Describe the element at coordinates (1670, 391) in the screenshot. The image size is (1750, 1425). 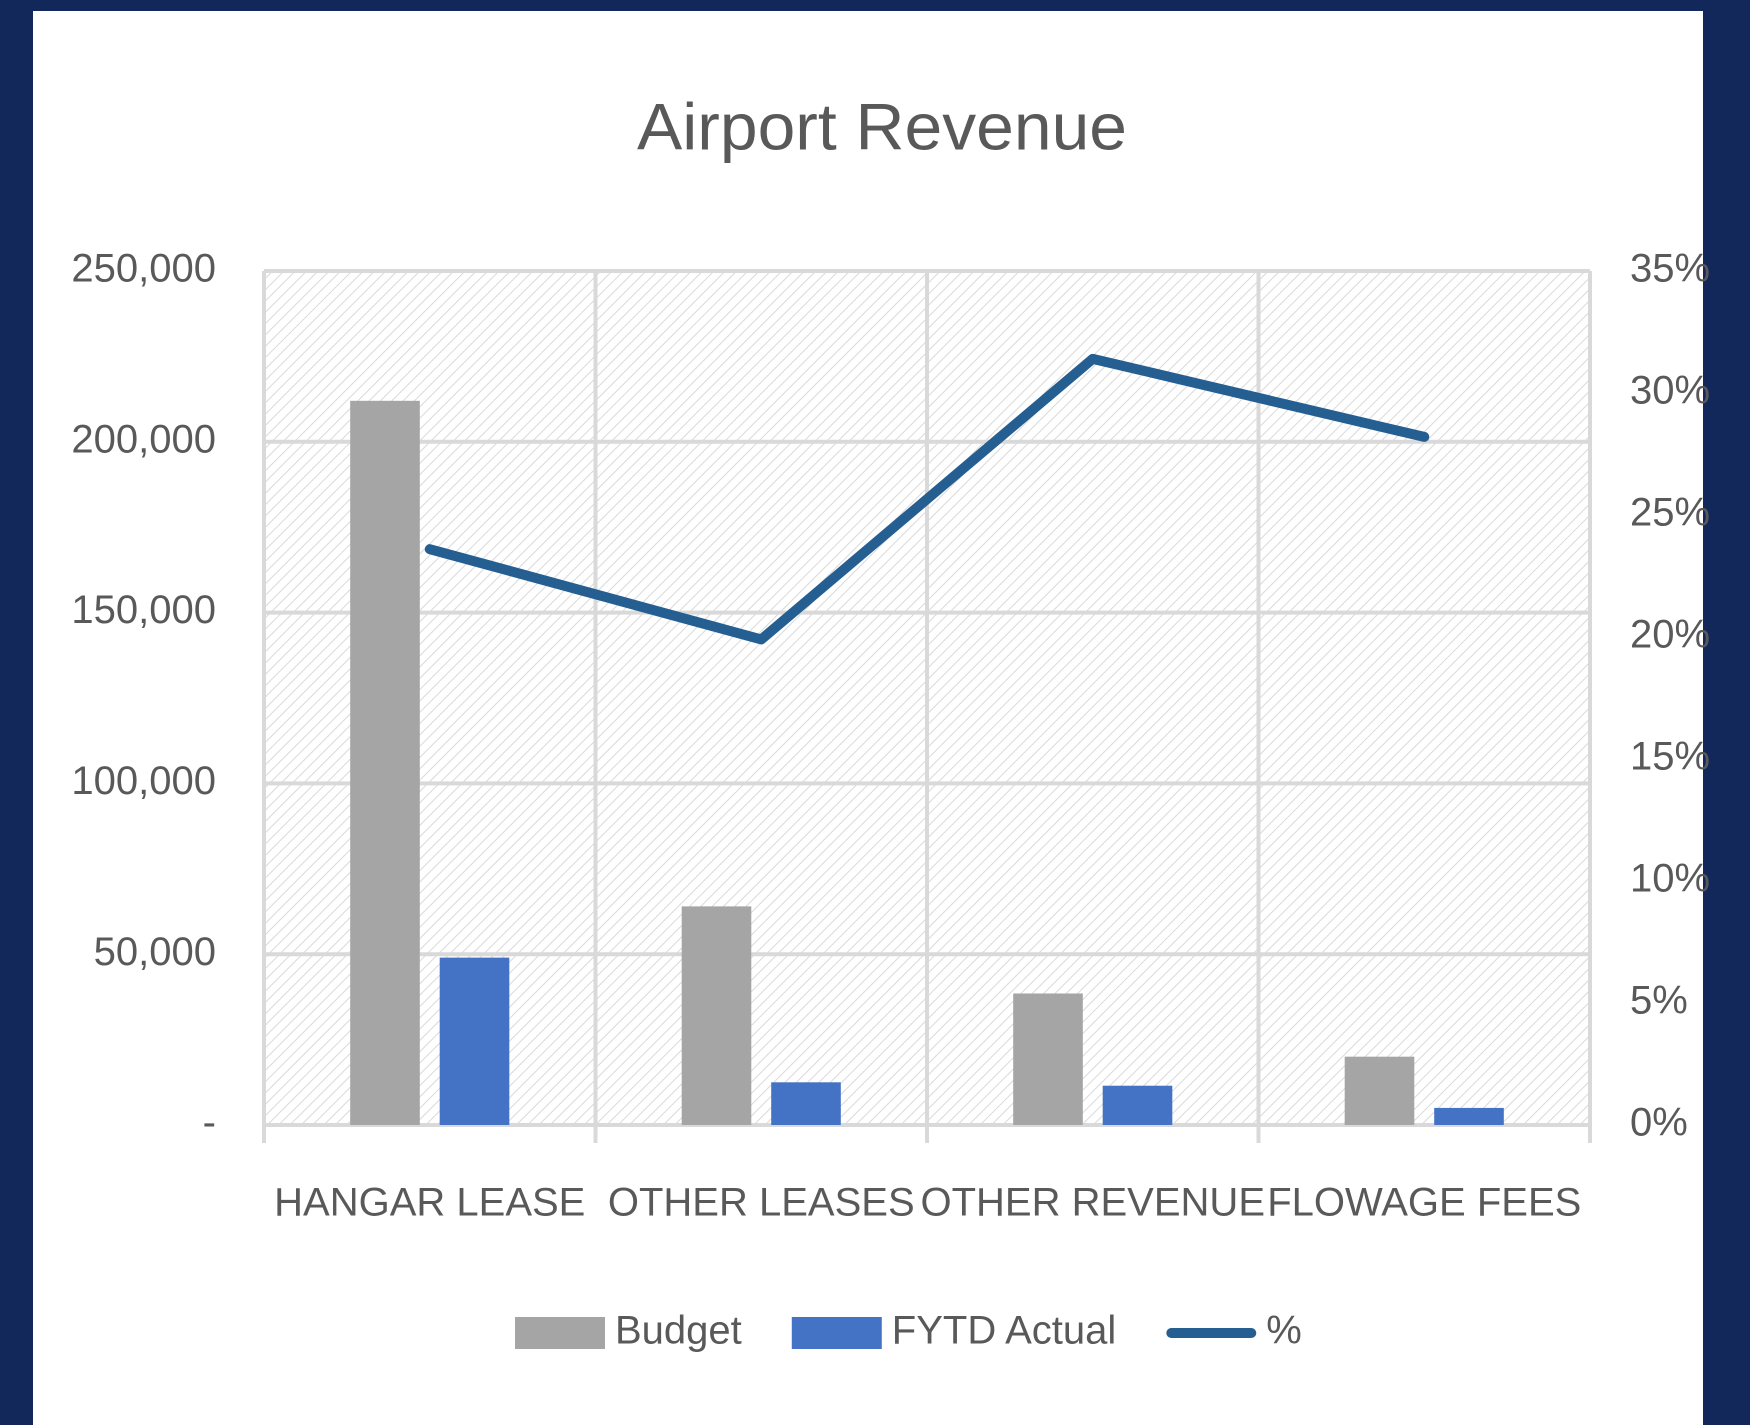
I see `y2-tick-label: 30%` at that location.